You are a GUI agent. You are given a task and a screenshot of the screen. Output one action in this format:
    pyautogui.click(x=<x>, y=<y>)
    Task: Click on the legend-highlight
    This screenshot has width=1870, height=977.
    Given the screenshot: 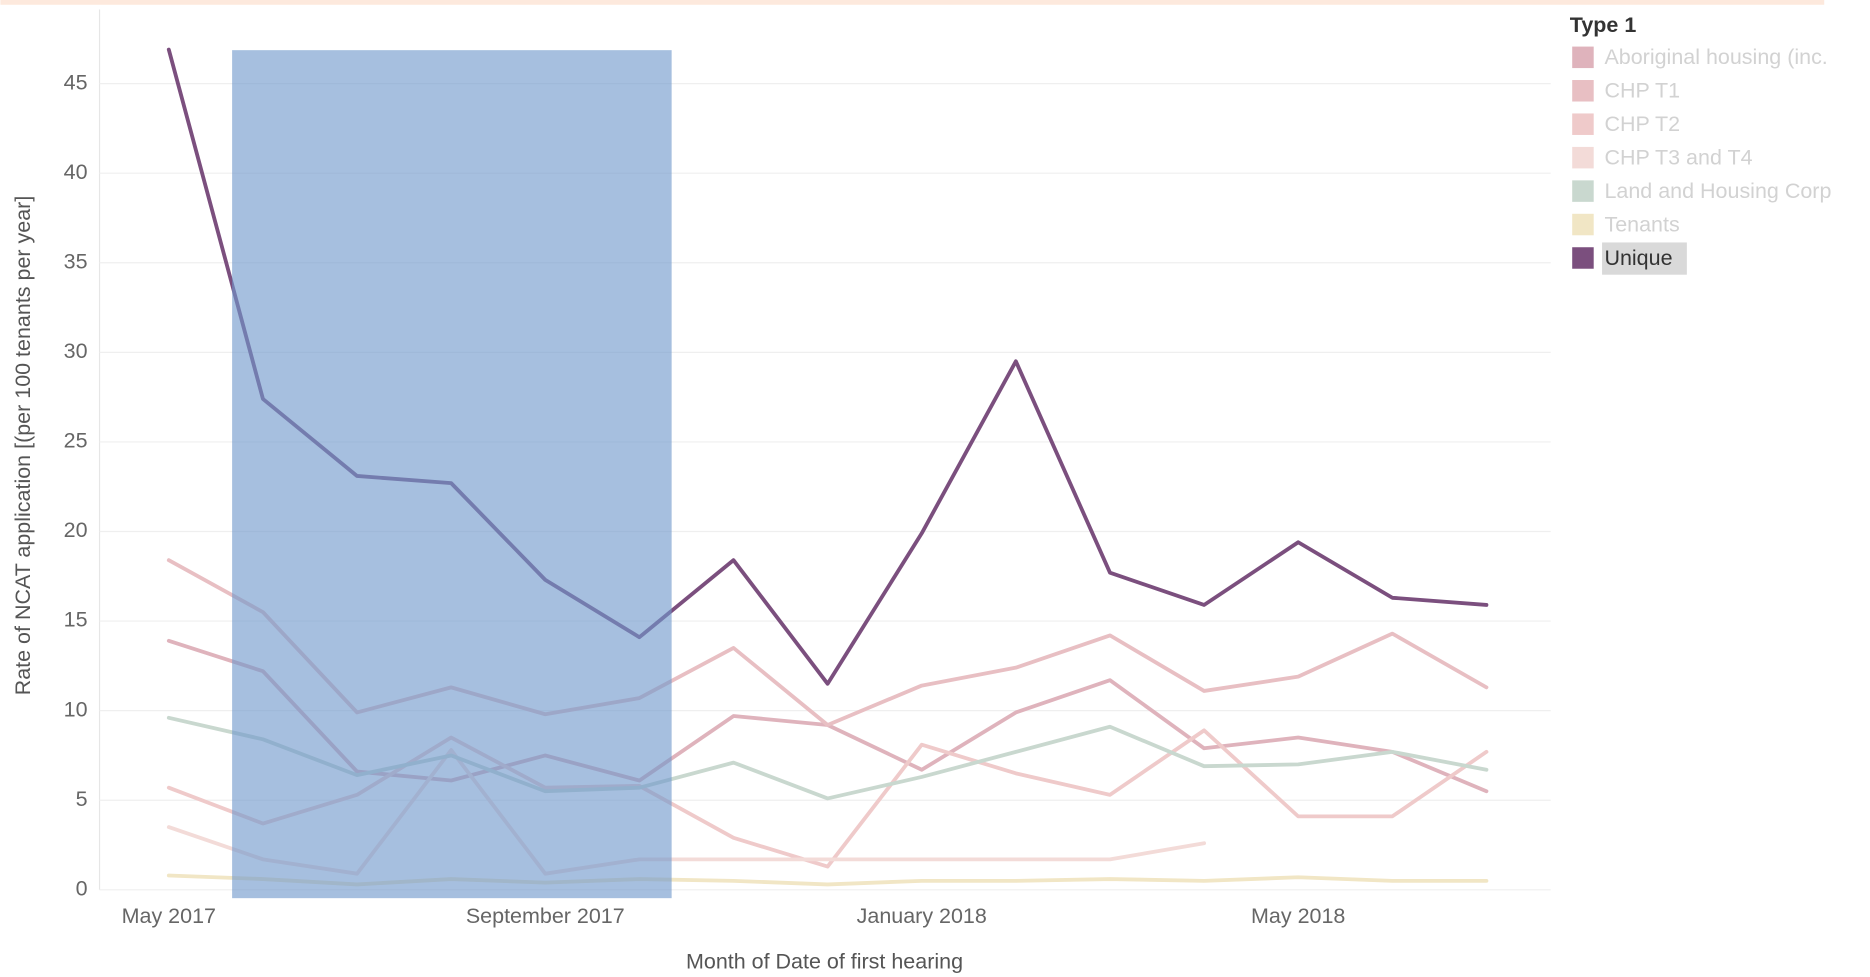 What is the action you would take?
    pyautogui.click(x=1644, y=258)
    